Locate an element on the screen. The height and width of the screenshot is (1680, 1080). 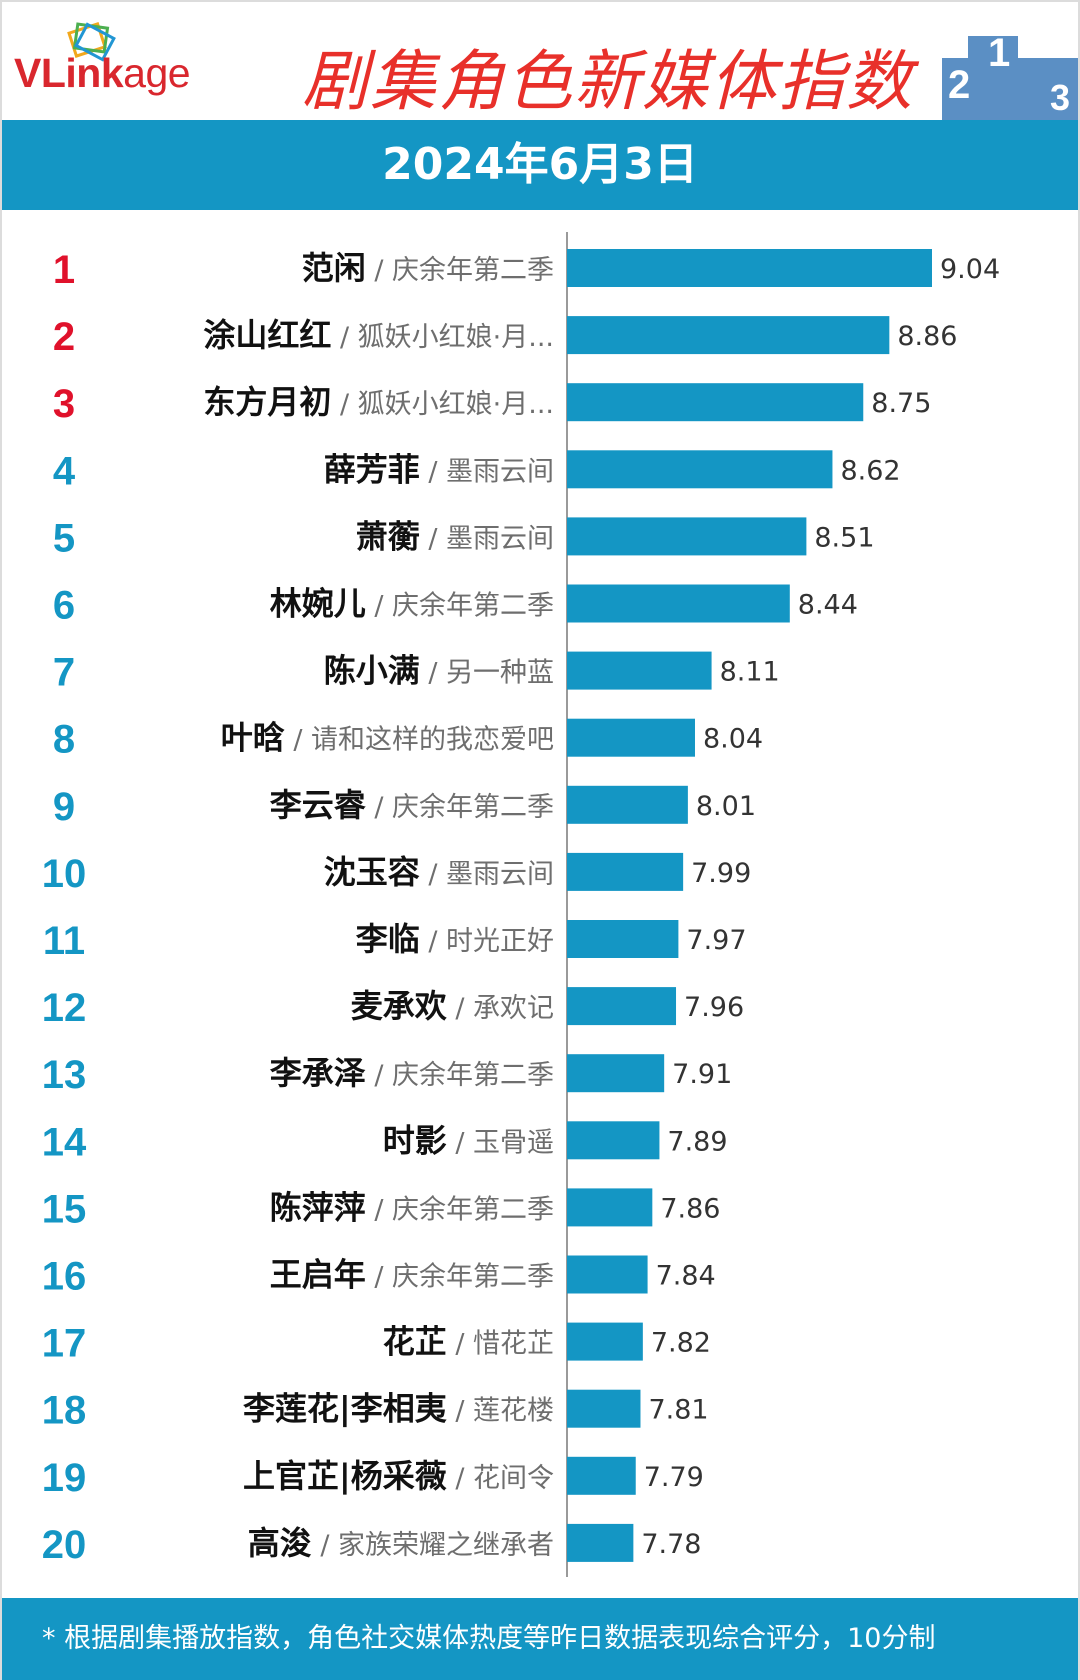
value-label: 7.86 is located at coordinates (690, 1208).